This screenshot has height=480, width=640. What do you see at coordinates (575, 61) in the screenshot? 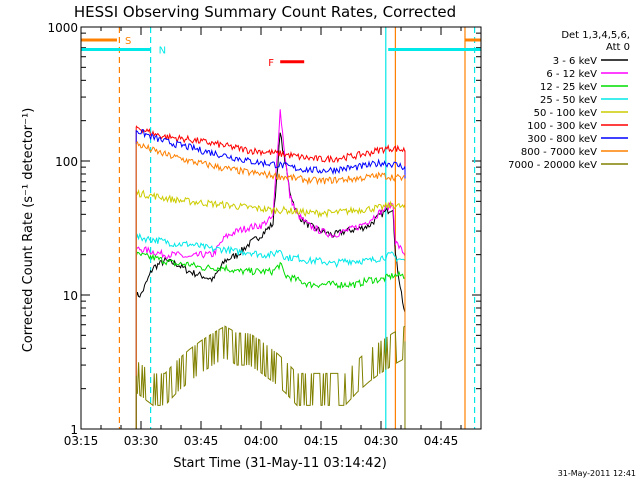
I see `legend-entry-label: 3 - 6 keV` at bounding box center [575, 61].